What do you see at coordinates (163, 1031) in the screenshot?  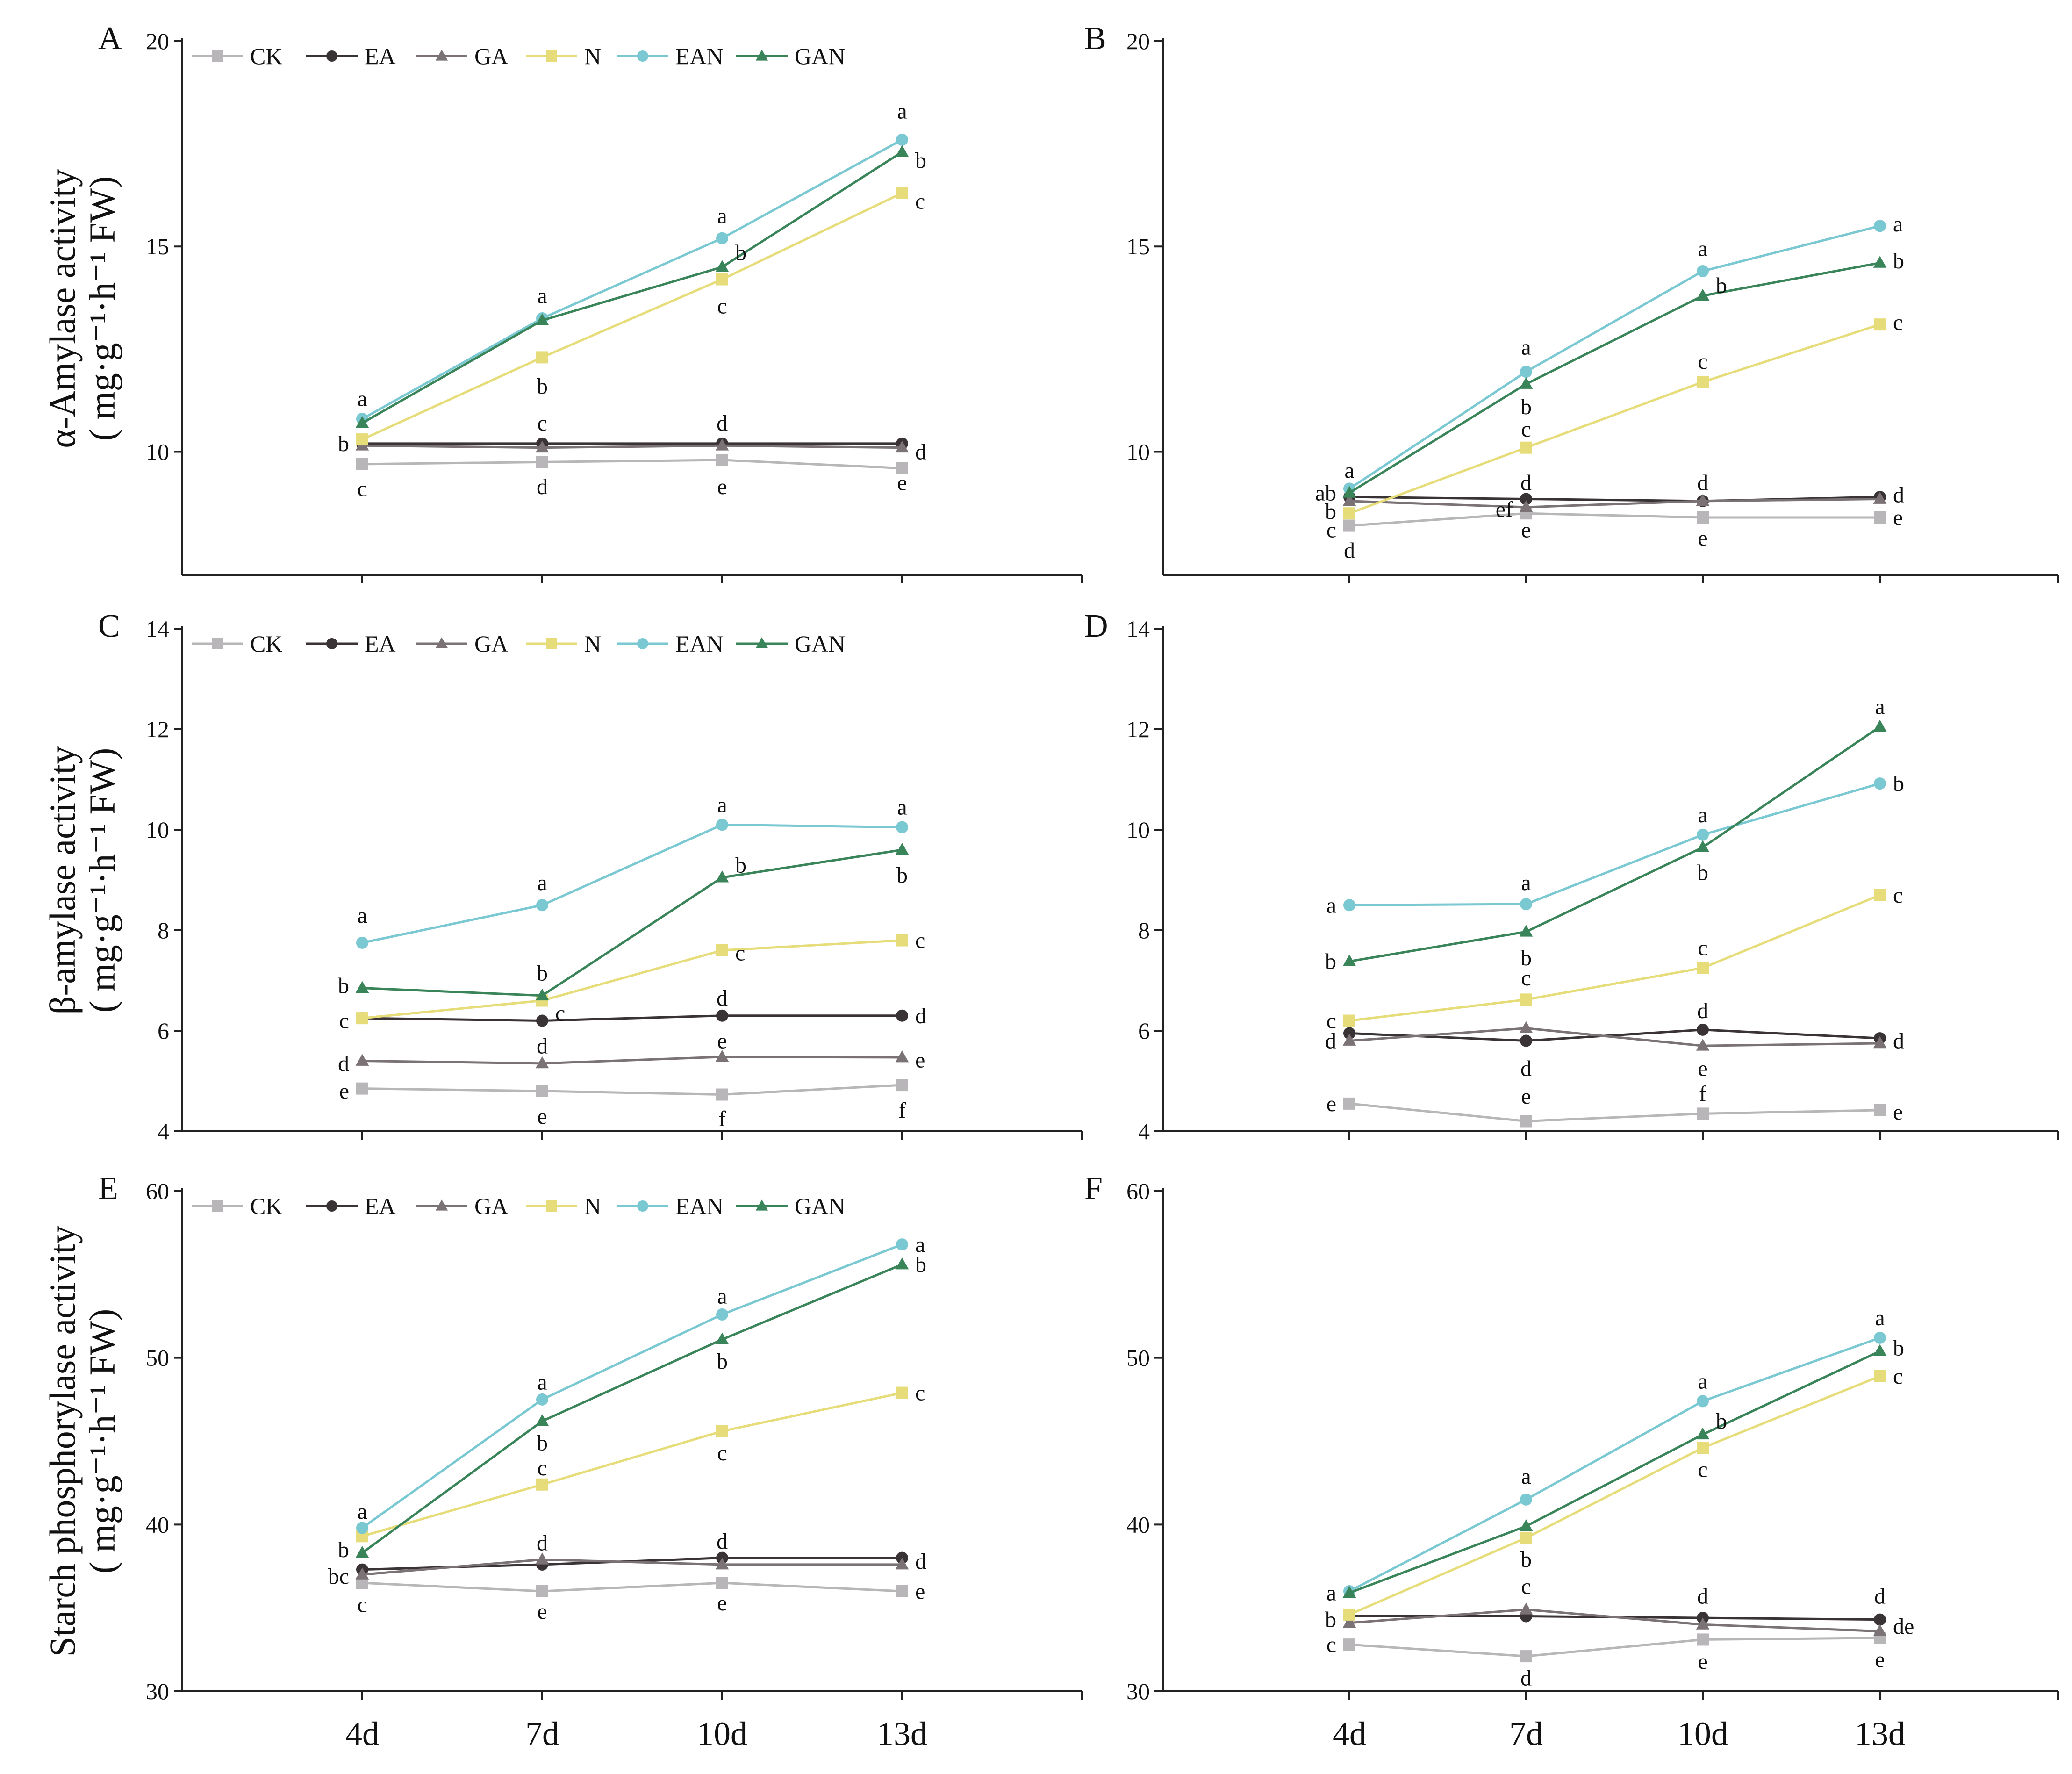 I see `y-tick-label: 6` at bounding box center [163, 1031].